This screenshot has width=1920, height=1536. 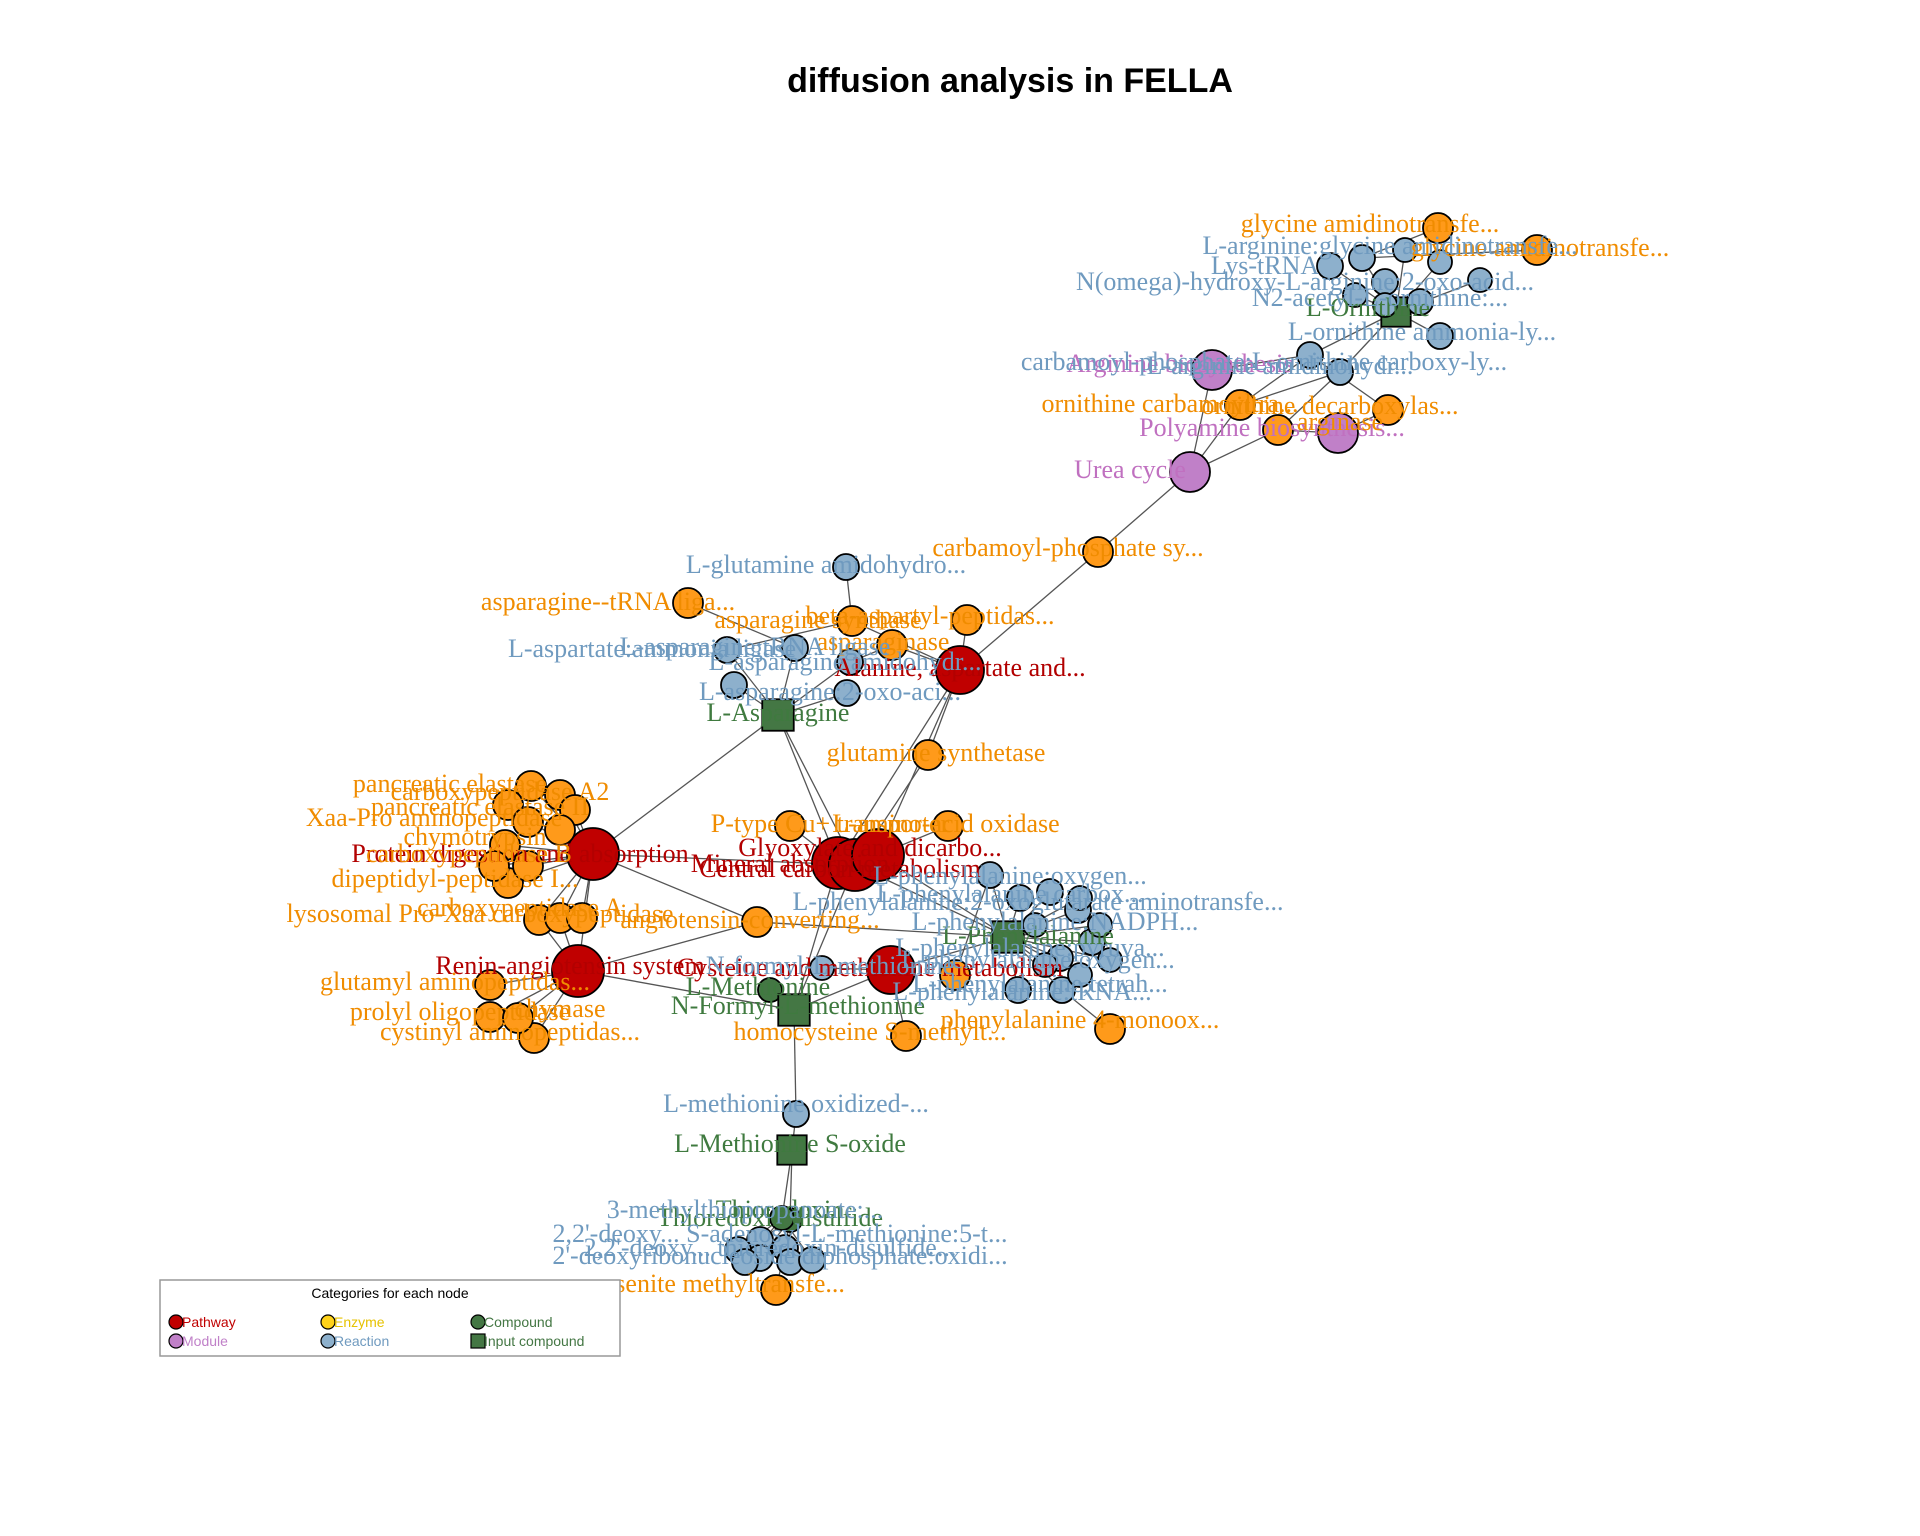 What do you see at coordinates (460, 1011) in the screenshot?
I see `node-label: prolyl oligopeptidase` at bounding box center [460, 1011].